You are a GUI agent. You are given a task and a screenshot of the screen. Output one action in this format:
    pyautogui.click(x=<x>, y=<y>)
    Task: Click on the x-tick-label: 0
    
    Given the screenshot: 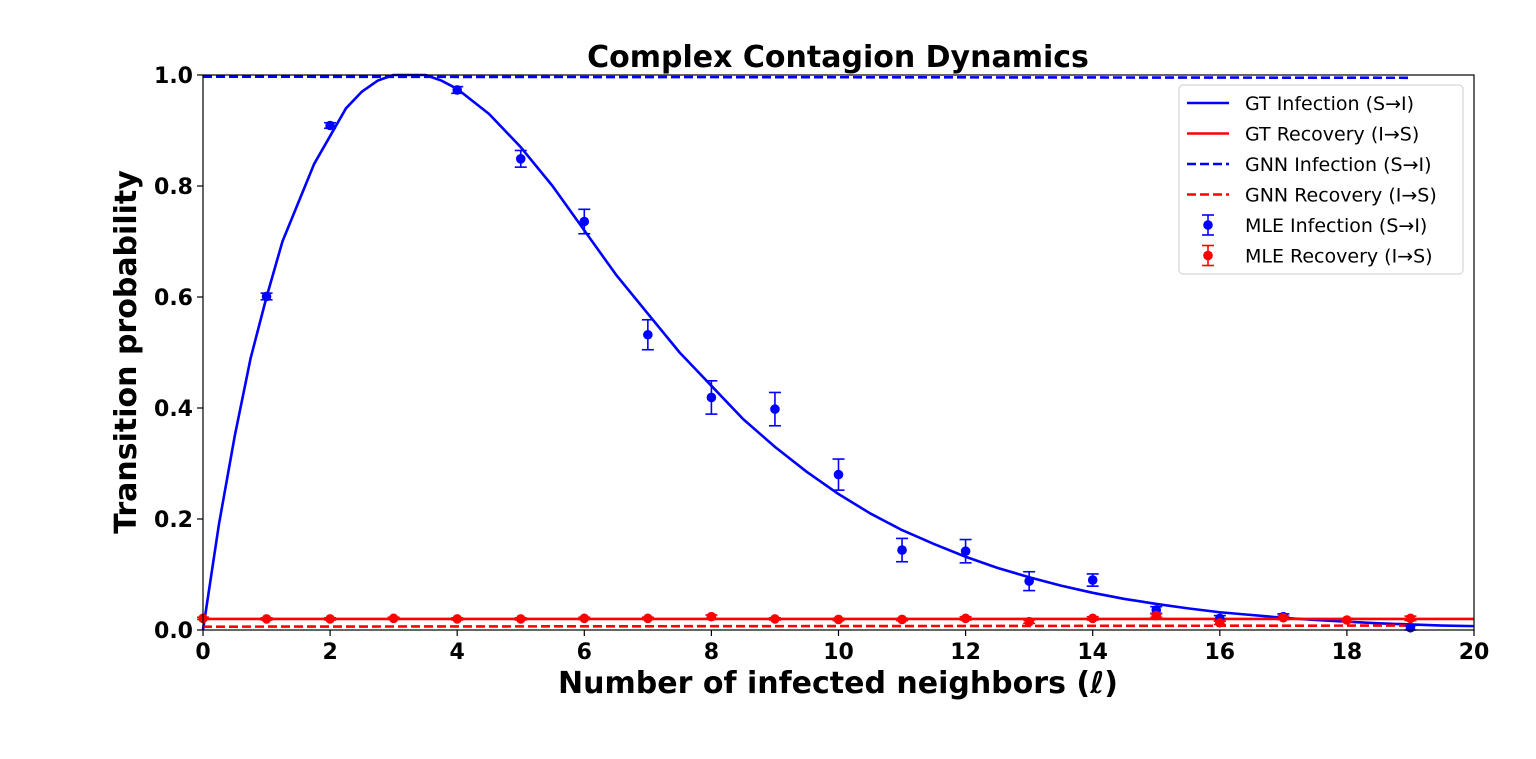 What is the action you would take?
    pyautogui.click(x=202, y=652)
    